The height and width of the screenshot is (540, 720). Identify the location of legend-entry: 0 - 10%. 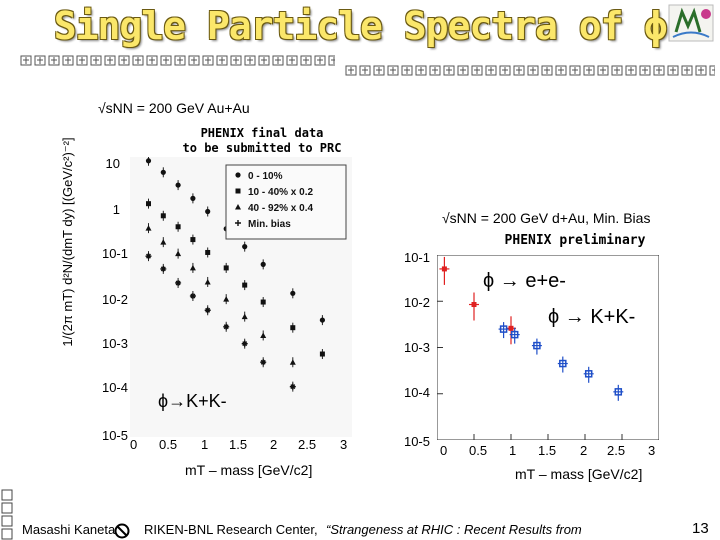
(259, 176).